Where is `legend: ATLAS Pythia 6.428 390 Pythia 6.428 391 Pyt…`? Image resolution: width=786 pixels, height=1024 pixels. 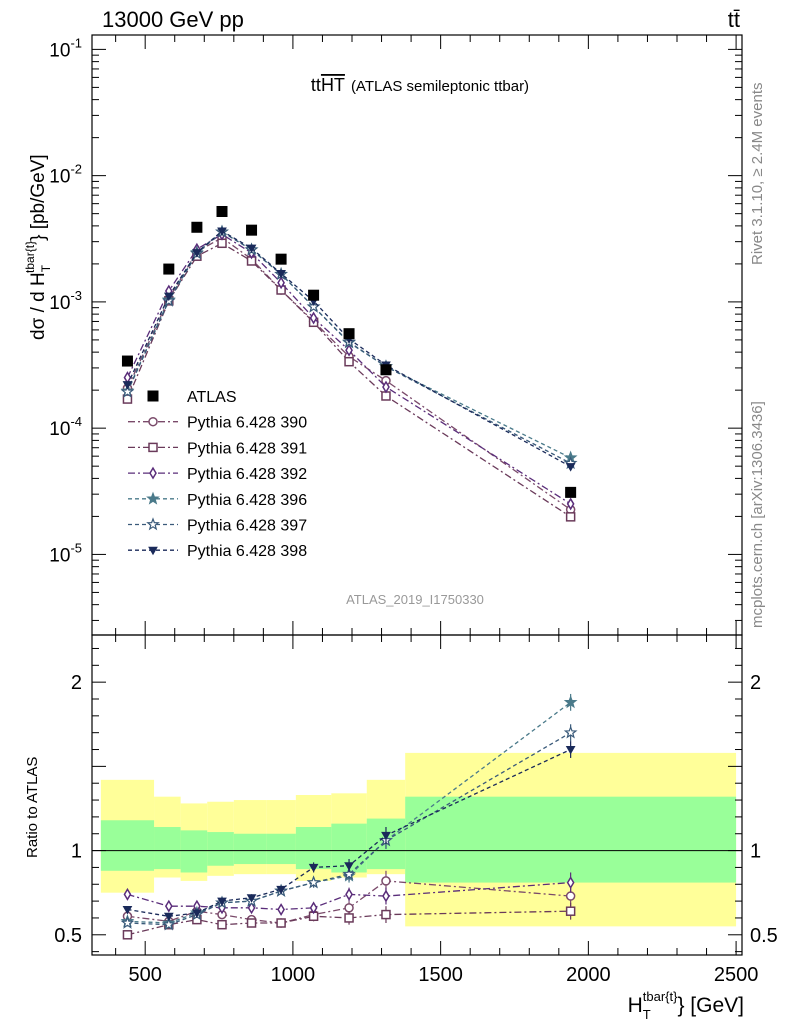 legend: ATLAS Pythia 6.428 390 Pythia 6.428 391 Pyt… is located at coordinates (217, 474).